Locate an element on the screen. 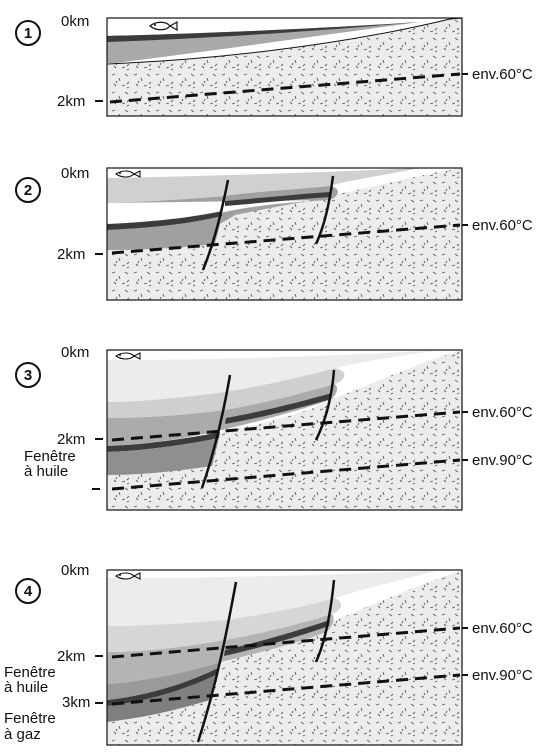 Image resolution: width=554 pixels, height=753 pixels. sediment-mid is located at coordinates (220, 649).